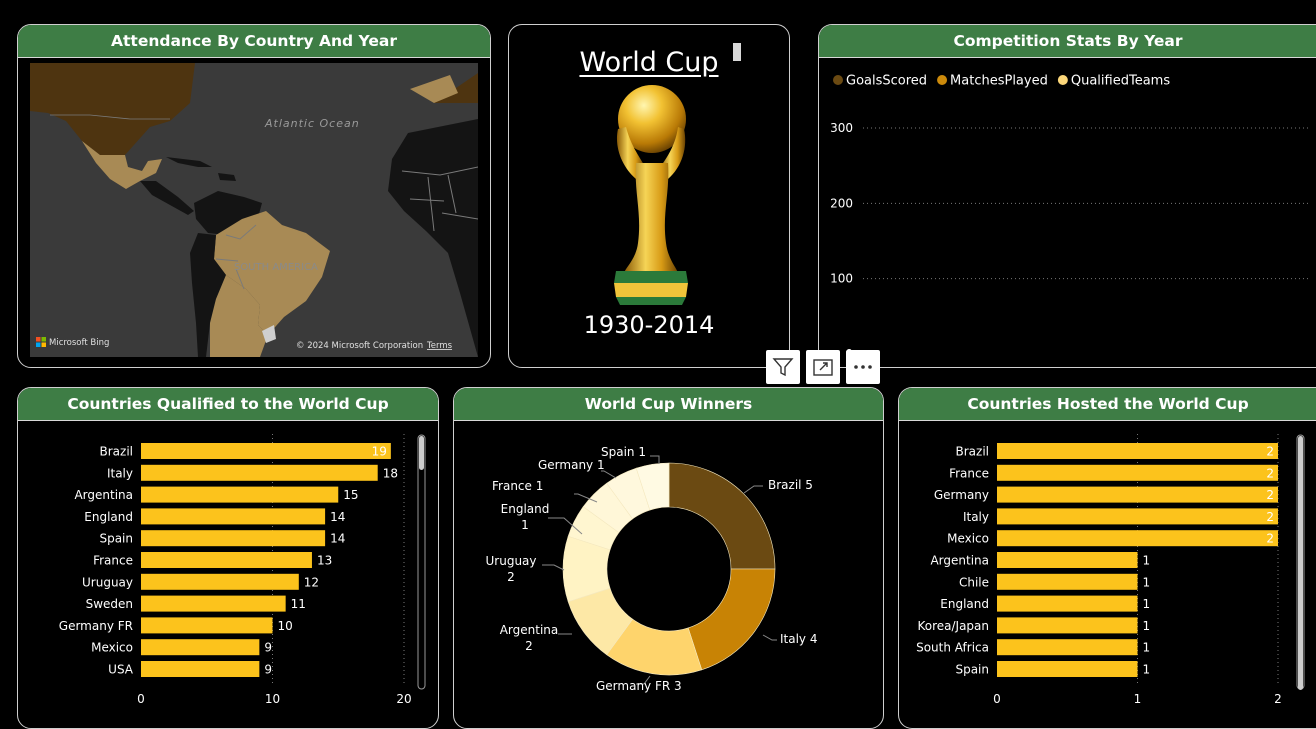  Describe the element at coordinates (961, 495) in the screenshot. I see `category-label: Germany` at that location.